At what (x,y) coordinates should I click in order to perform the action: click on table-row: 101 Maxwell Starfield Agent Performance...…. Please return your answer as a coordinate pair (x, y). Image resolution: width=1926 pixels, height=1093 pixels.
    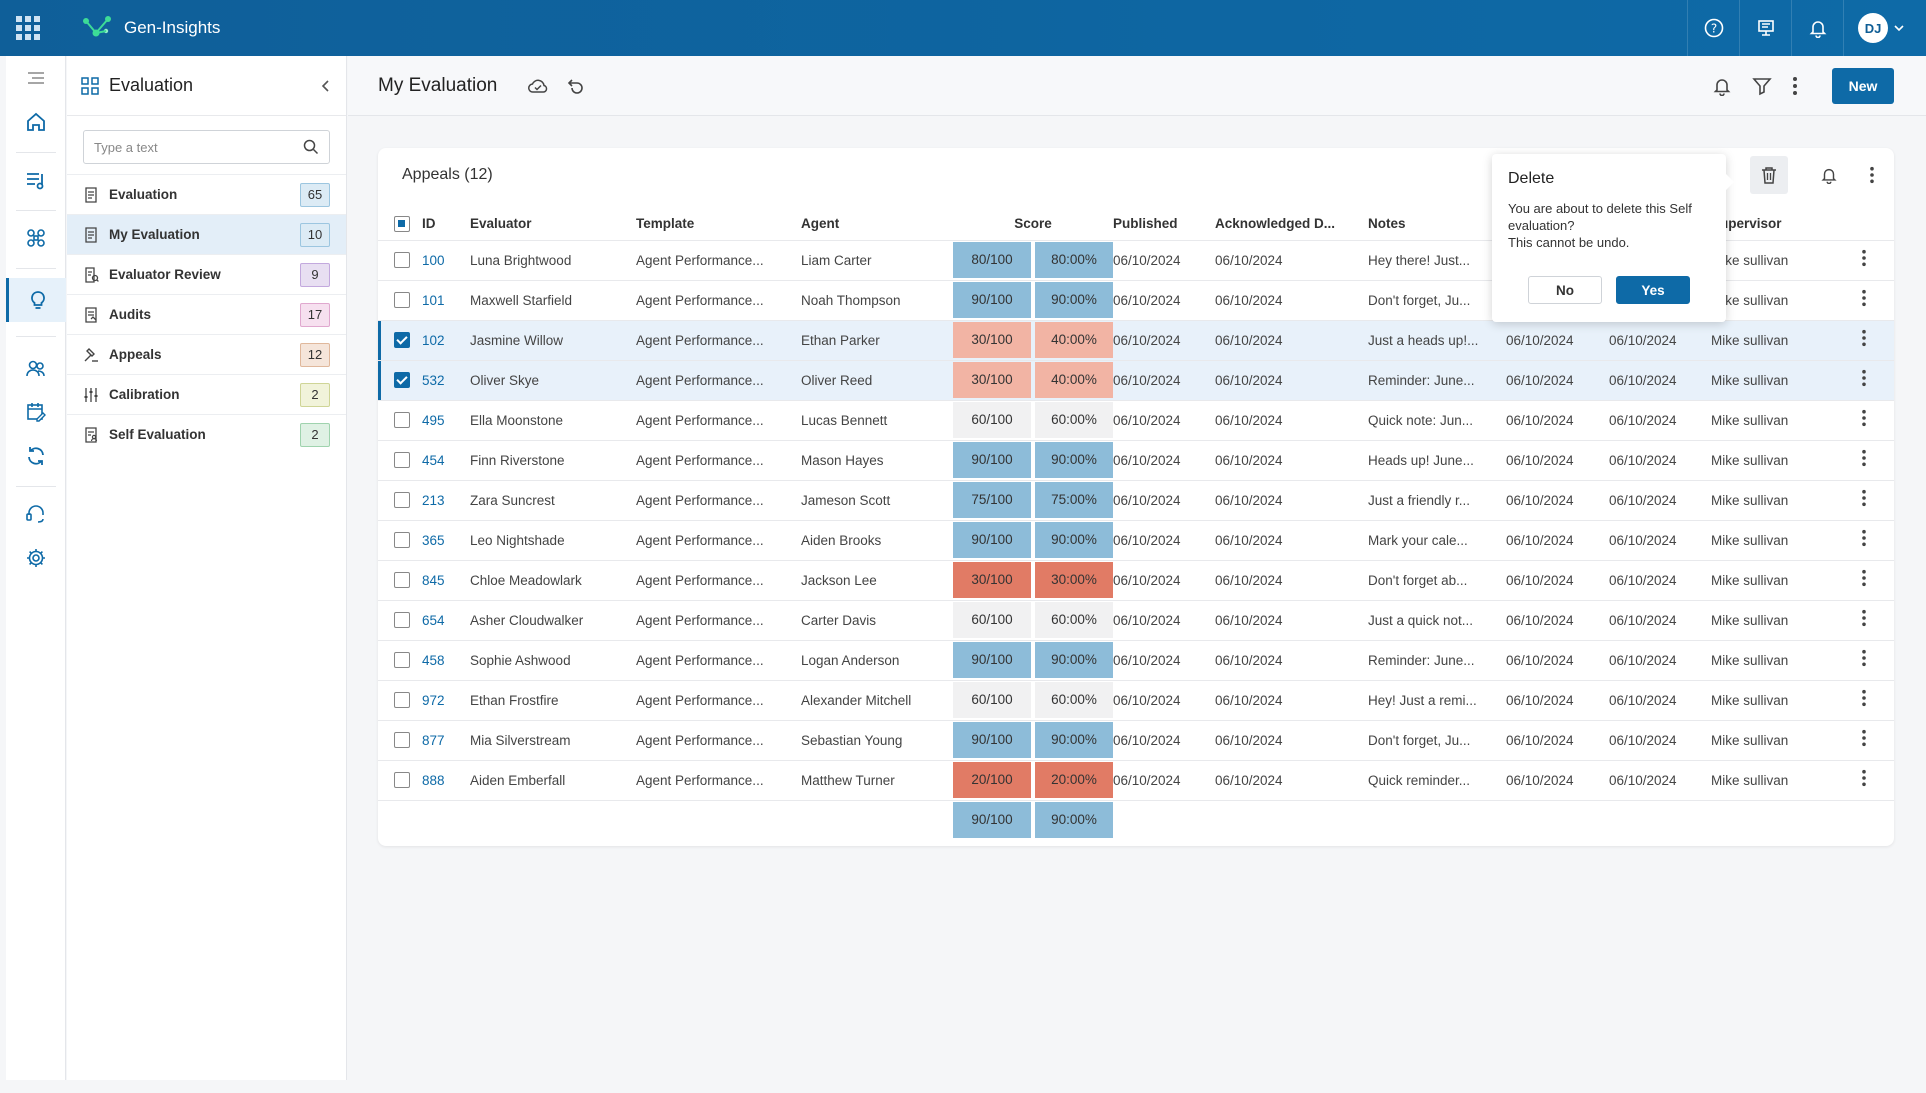
    Looking at the image, I should click on (1136, 299).